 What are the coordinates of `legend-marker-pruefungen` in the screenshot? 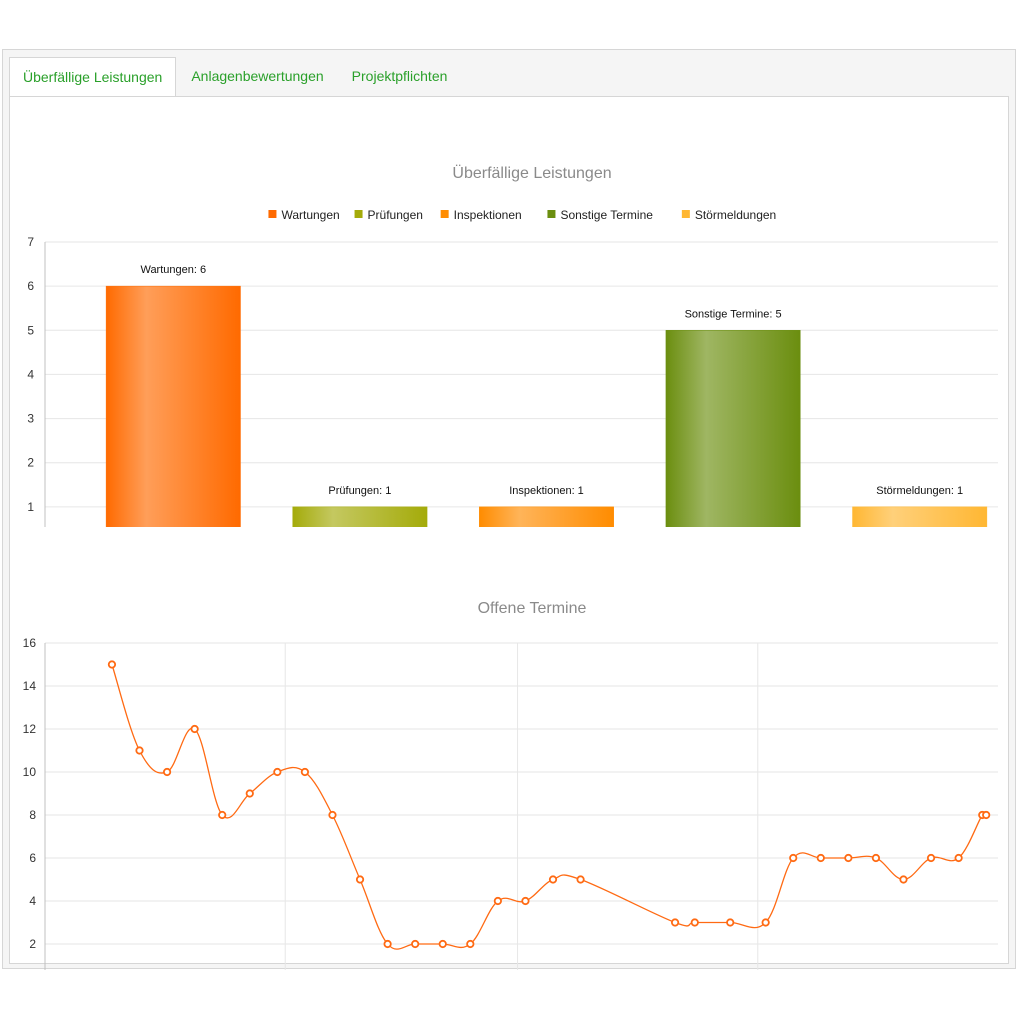 It's located at (358, 214).